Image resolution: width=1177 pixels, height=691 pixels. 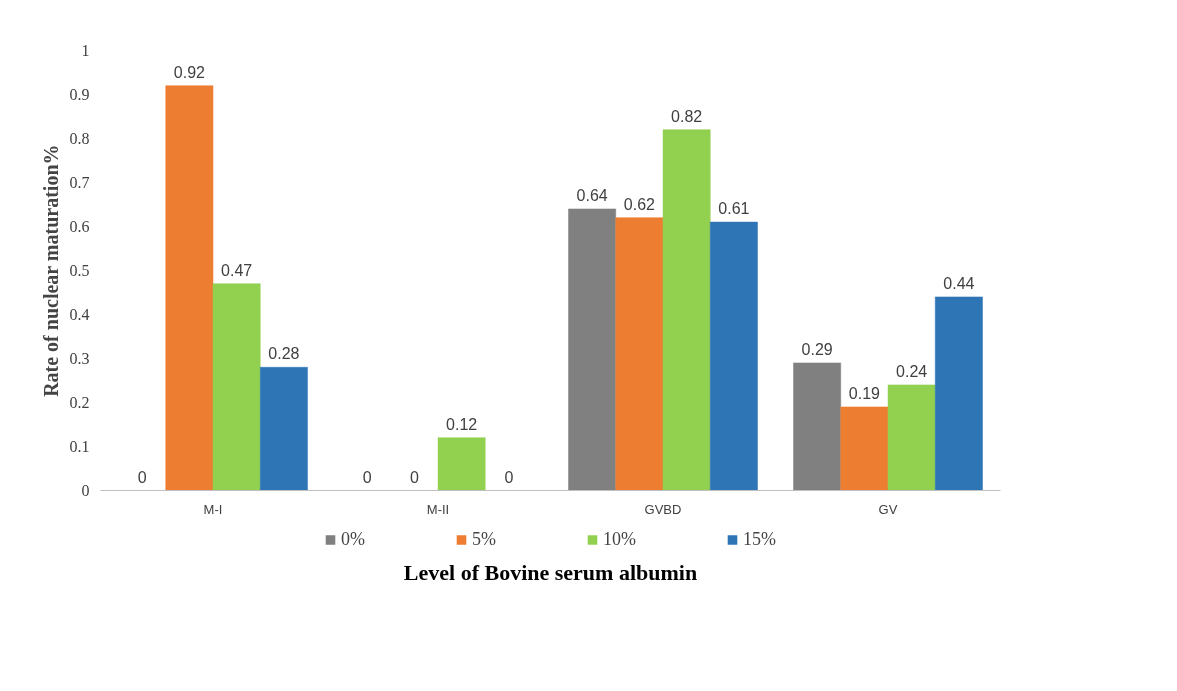 What do you see at coordinates (353, 539) in the screenshot?
I see `legend-label: 0%` at bounding box center [353, 539].